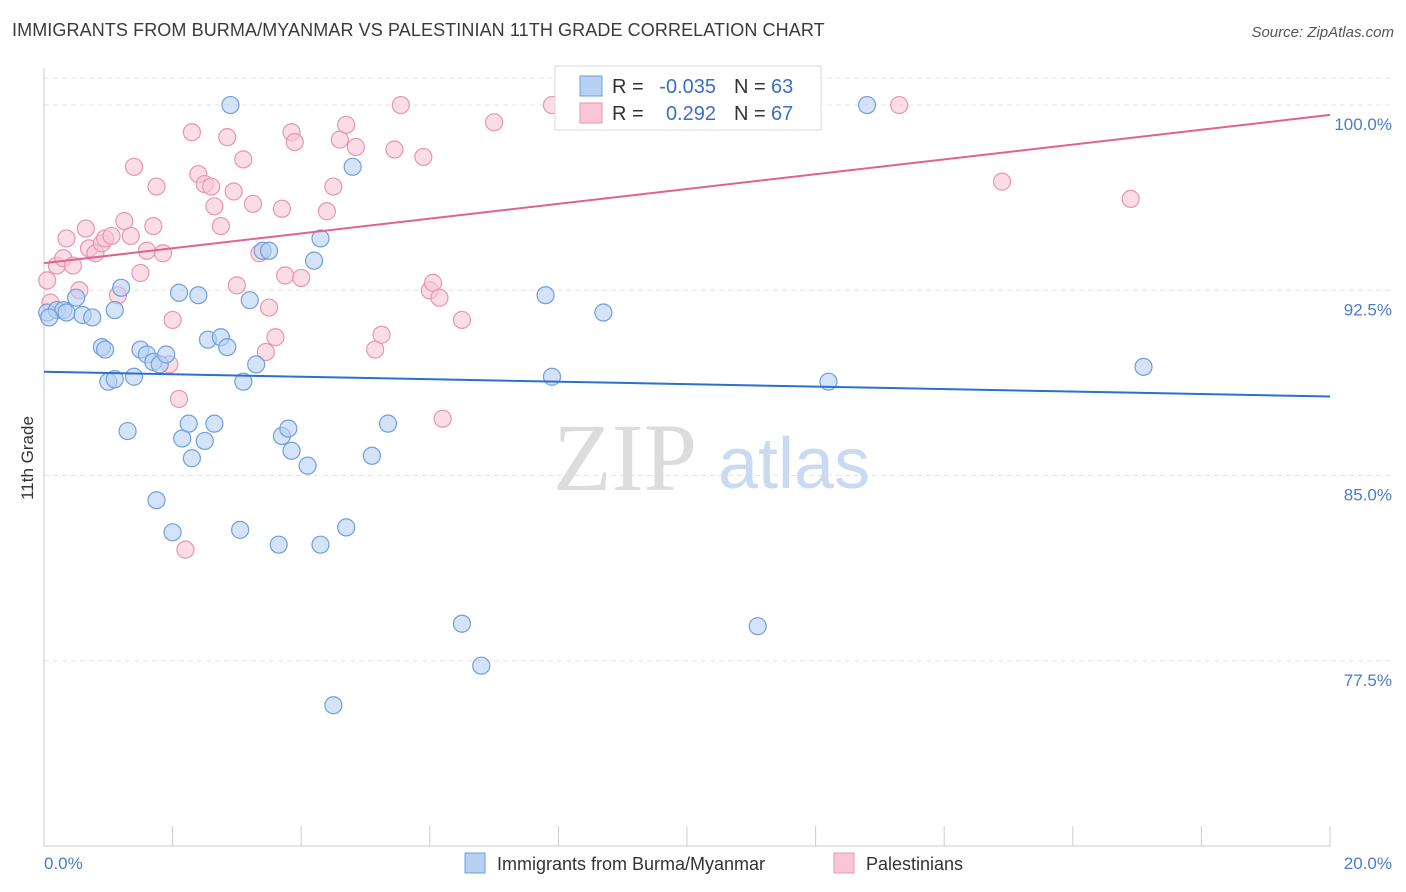 The width and height of the screenshot is (1406, 892). Describe the element at coordinates (782, 87) in the screenshot. I see `stats-n-value-blue: 63` at that location.